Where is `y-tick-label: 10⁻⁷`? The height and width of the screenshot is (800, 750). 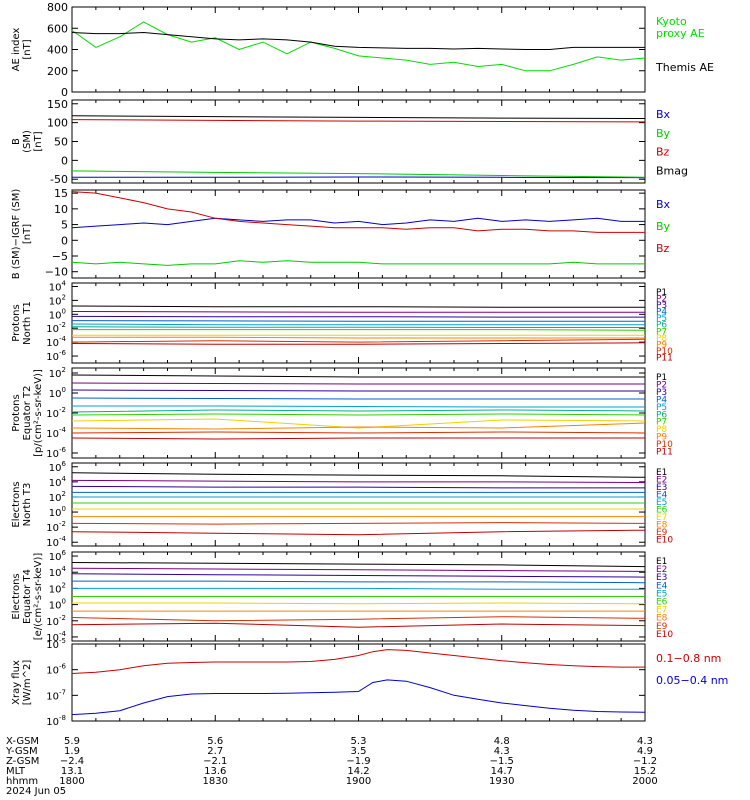 y-tick-label: 10⁻⁷ is located at coordinates (56, 695).